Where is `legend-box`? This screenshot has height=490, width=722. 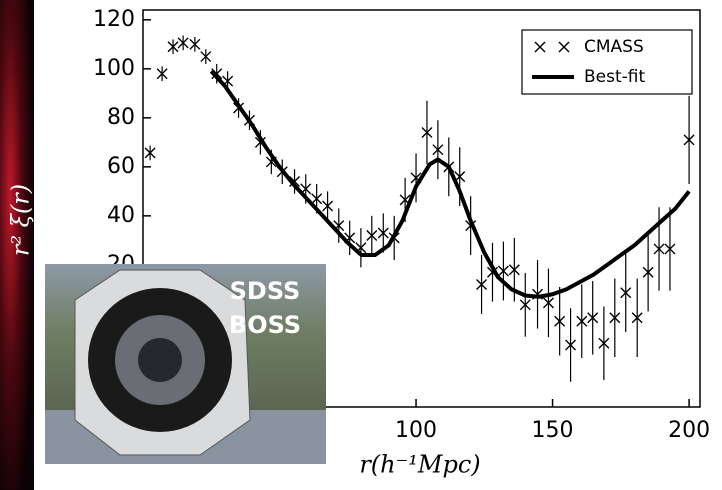 legend-box is located at coordinates (607, 62).